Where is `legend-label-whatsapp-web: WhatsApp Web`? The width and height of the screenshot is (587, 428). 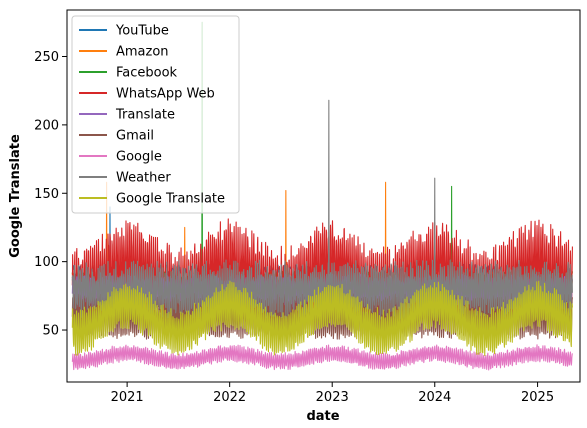
legend-label-whatsapp-web: WhatsApp Web is located at coordinates (165, 94).